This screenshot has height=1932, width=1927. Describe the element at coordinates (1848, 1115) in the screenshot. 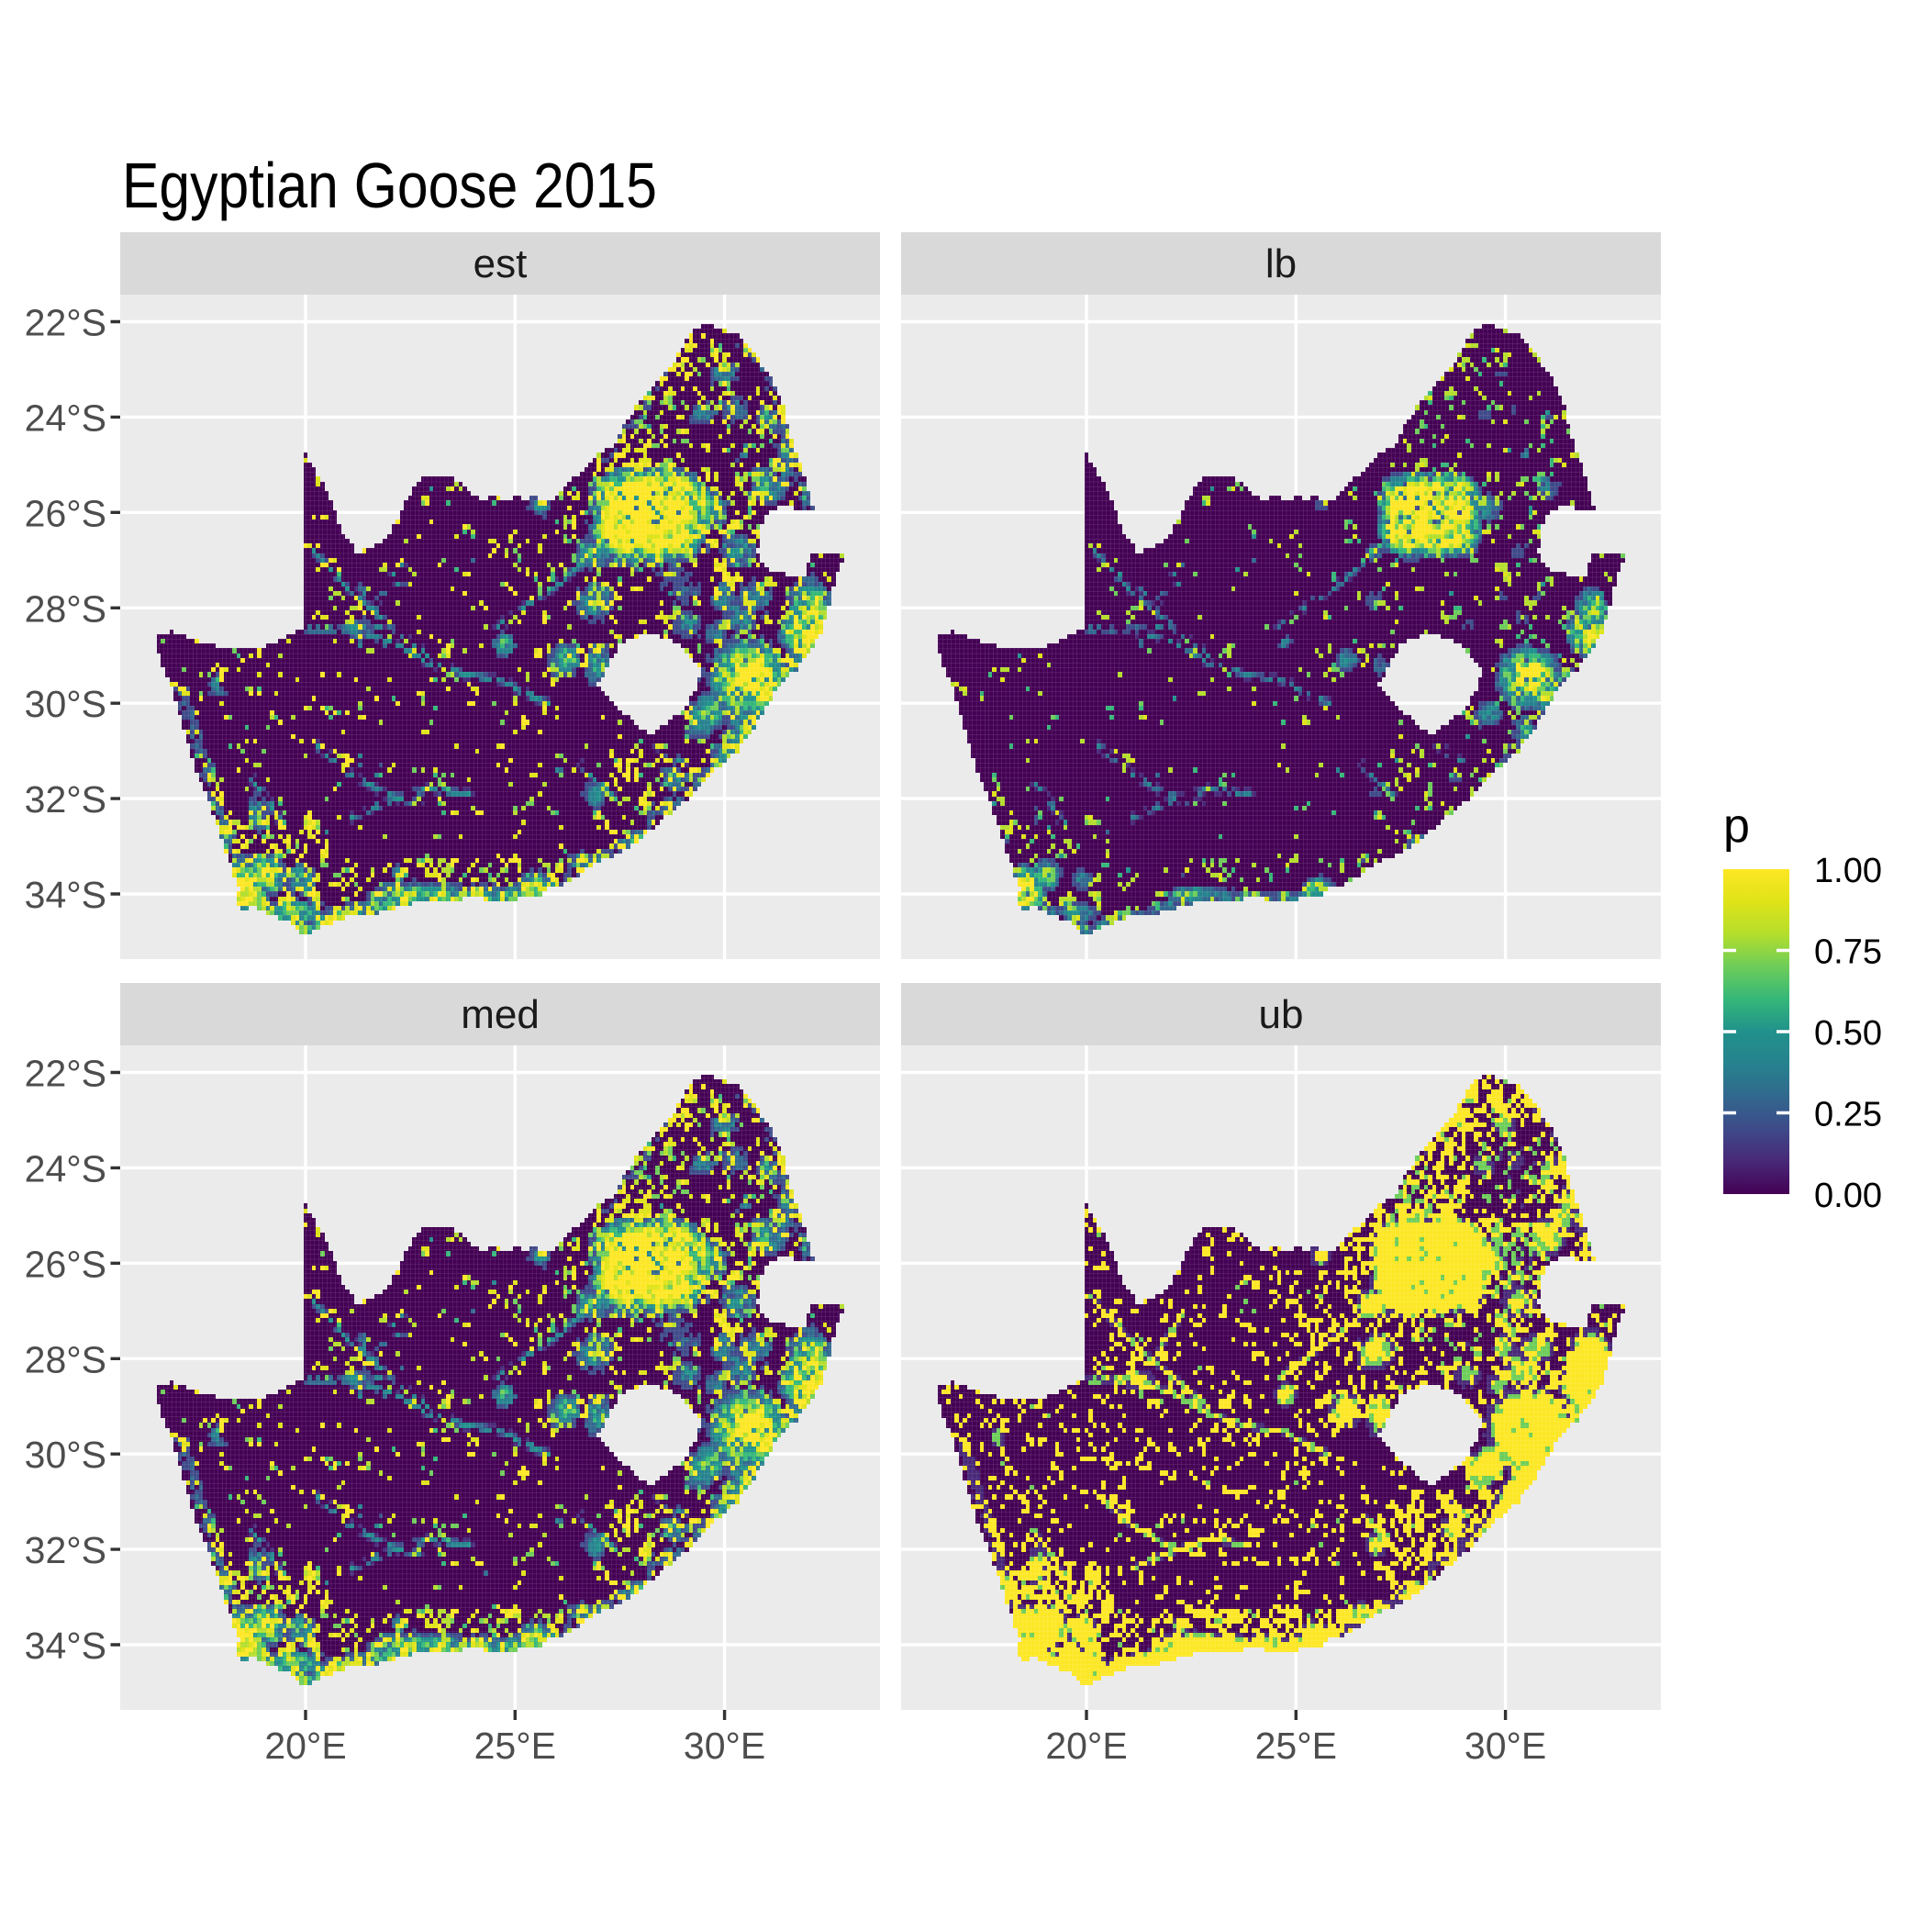

I see `svg-text: 0.25` at that location.